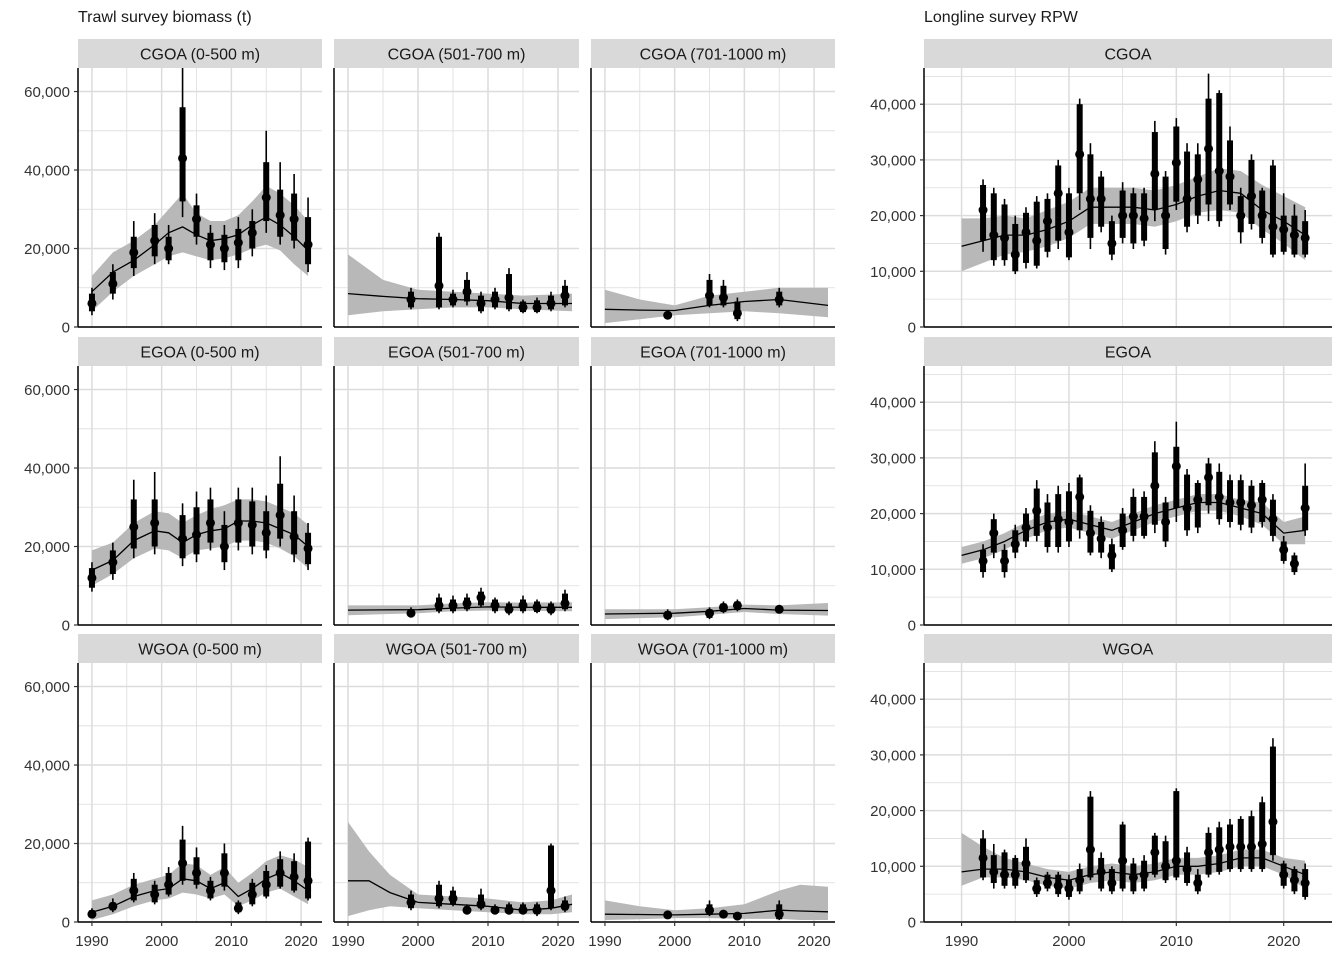  What do you see at coordinates (674, 941) in the screenshot?
I see `x-tick-label: 2000` at bounding box center [674, 941].